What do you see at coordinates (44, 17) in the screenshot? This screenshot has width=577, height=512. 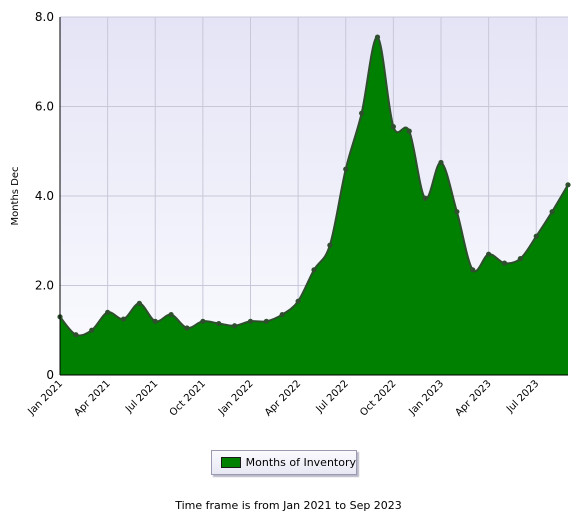 I see `y-tick-label: 8.0` at bounding box center [44, 17].